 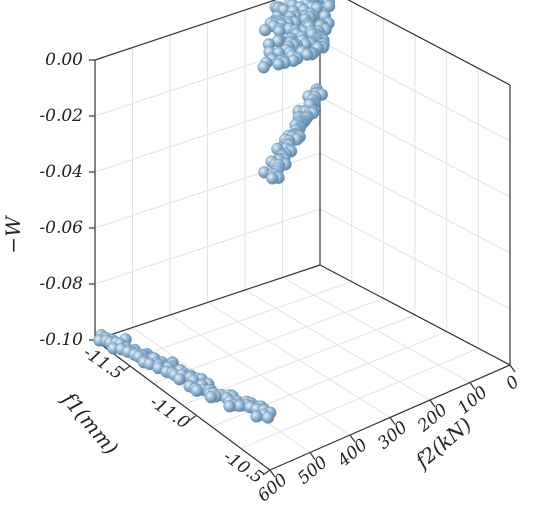 I want to click on z-axis-title: −W, so click(x=13, y=234).